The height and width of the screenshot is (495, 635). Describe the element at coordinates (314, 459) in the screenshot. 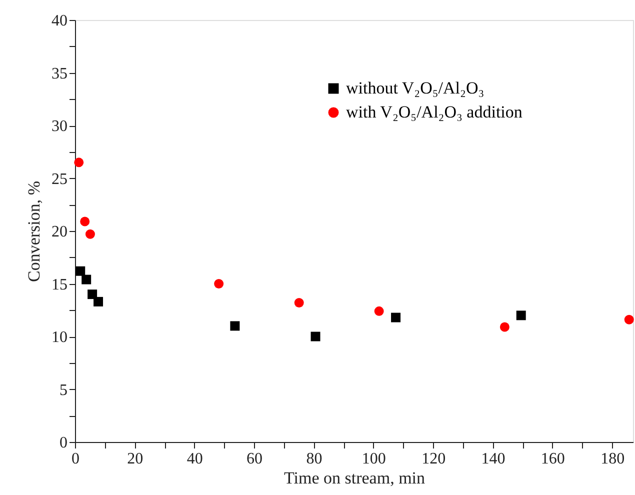

I see `x-tick-label: 80` at that location.